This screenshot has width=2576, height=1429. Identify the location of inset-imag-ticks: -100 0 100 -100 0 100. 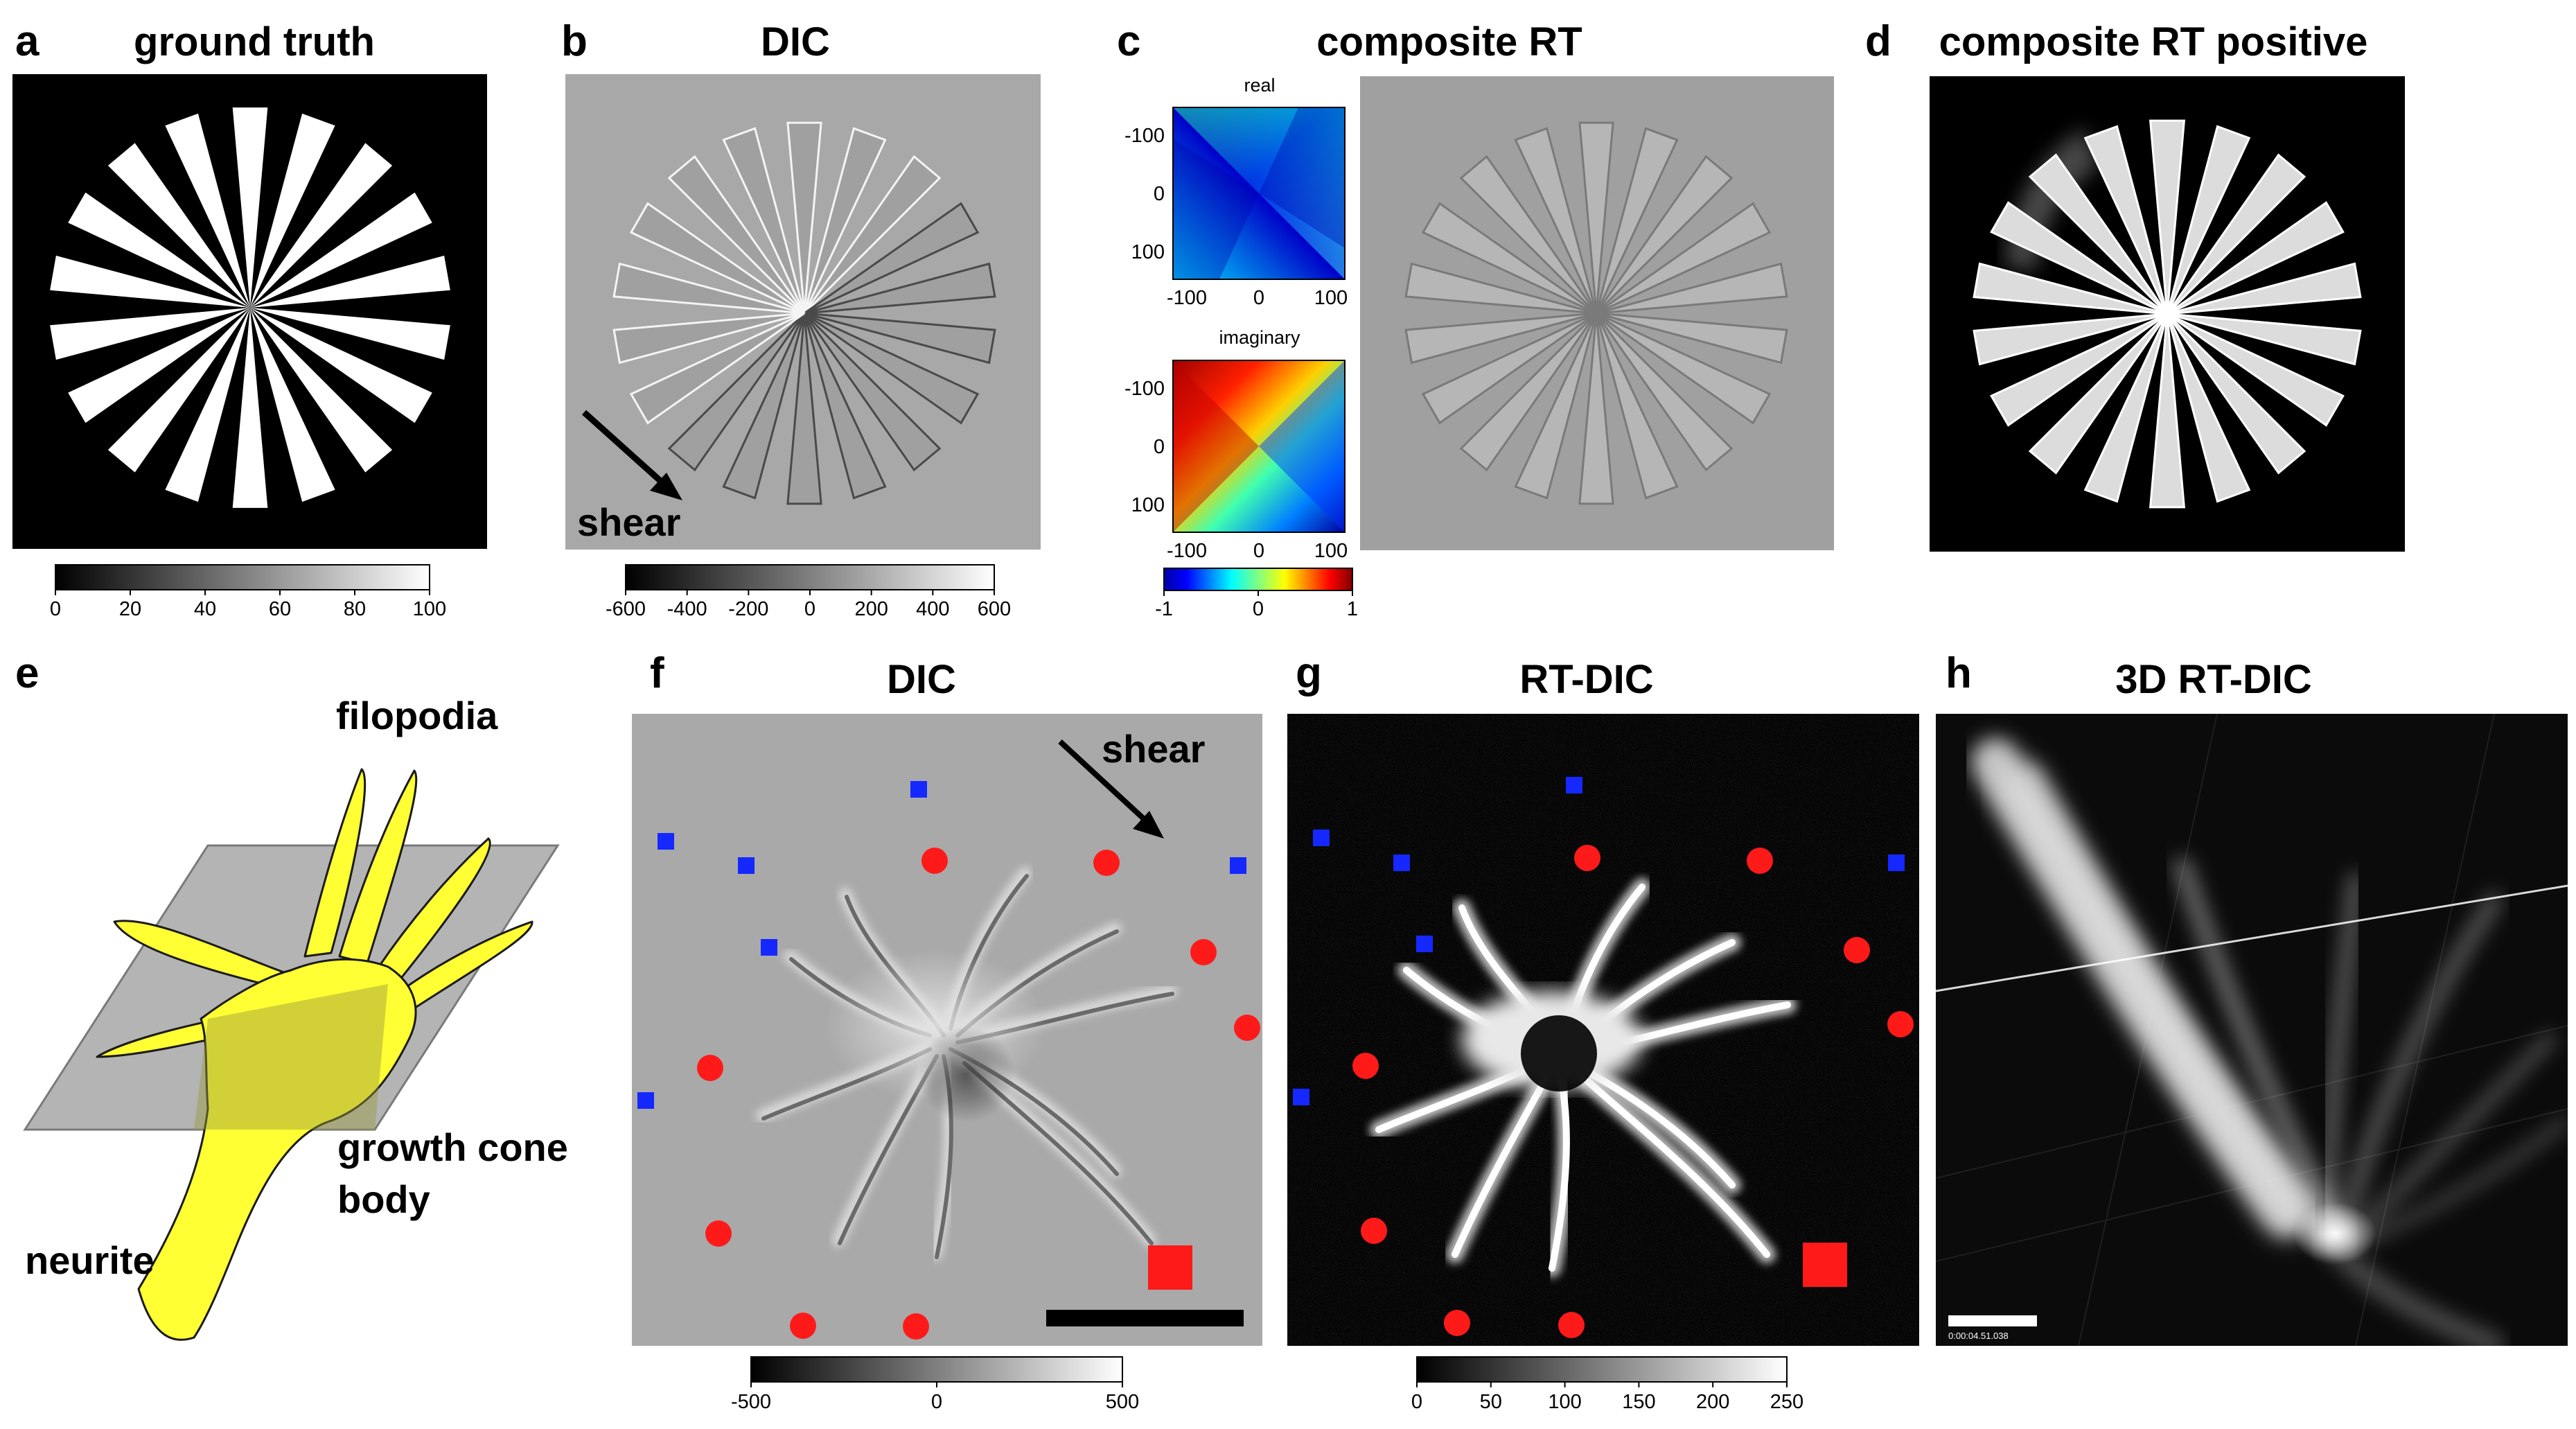
(1236, 470).